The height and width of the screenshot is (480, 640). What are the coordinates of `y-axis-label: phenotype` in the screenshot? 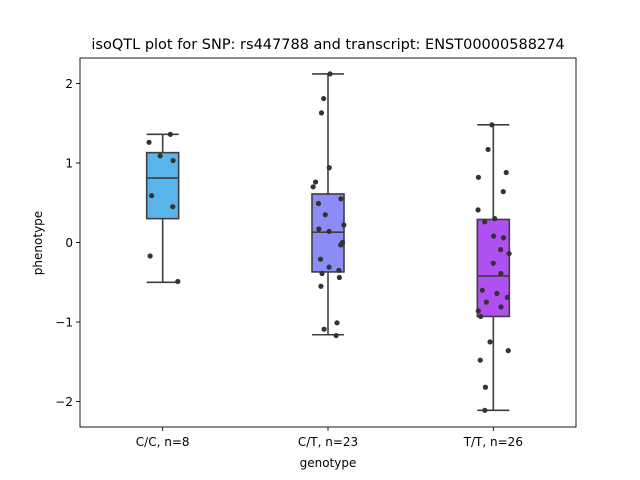 It's located at (38, 243).